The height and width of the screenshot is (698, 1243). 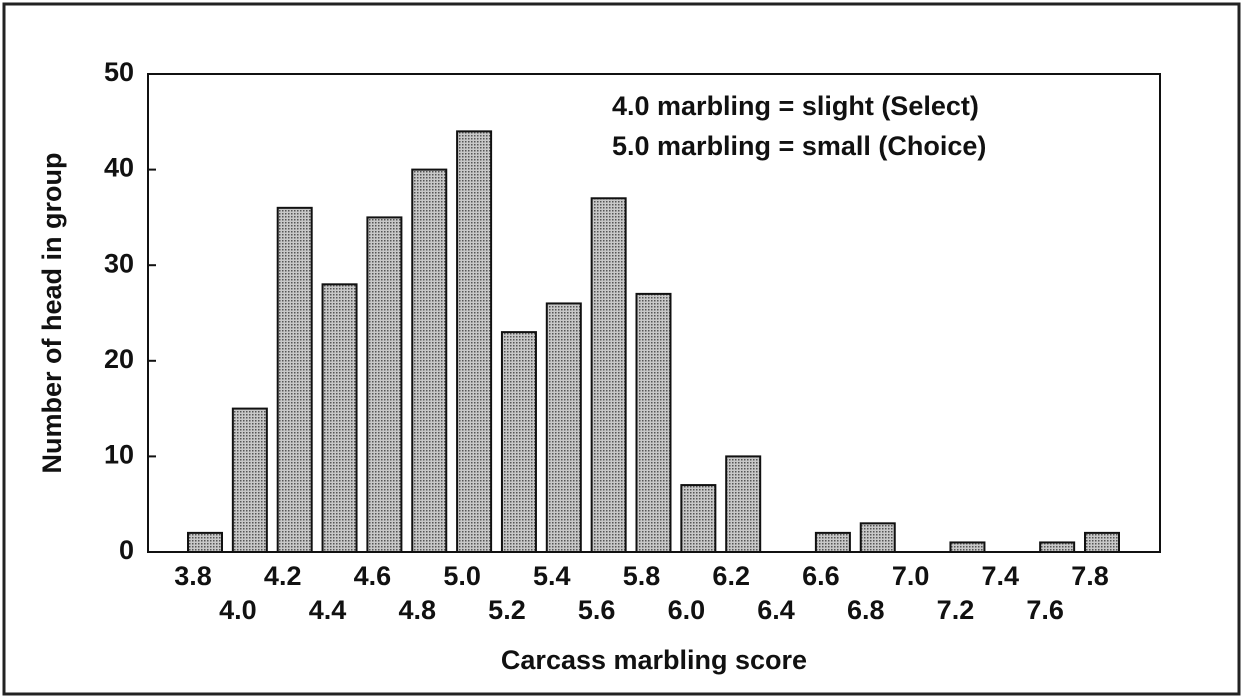 What do you see at coordinates (866, 610) in the screenshot?
I see `x-tick-label: 6.8` at bounding box center [866, 610].